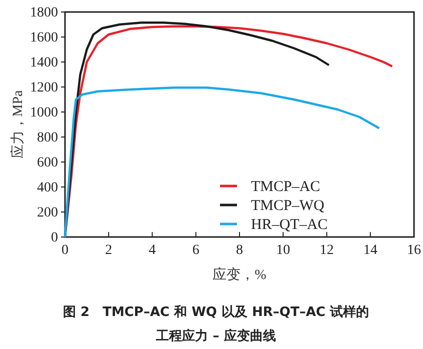 This screenshot has width=423, height=349. What do you see at coordinates (47, 138) in the screenshot?
I see `y-tick-label: 800` at bounding box center [47, 138].